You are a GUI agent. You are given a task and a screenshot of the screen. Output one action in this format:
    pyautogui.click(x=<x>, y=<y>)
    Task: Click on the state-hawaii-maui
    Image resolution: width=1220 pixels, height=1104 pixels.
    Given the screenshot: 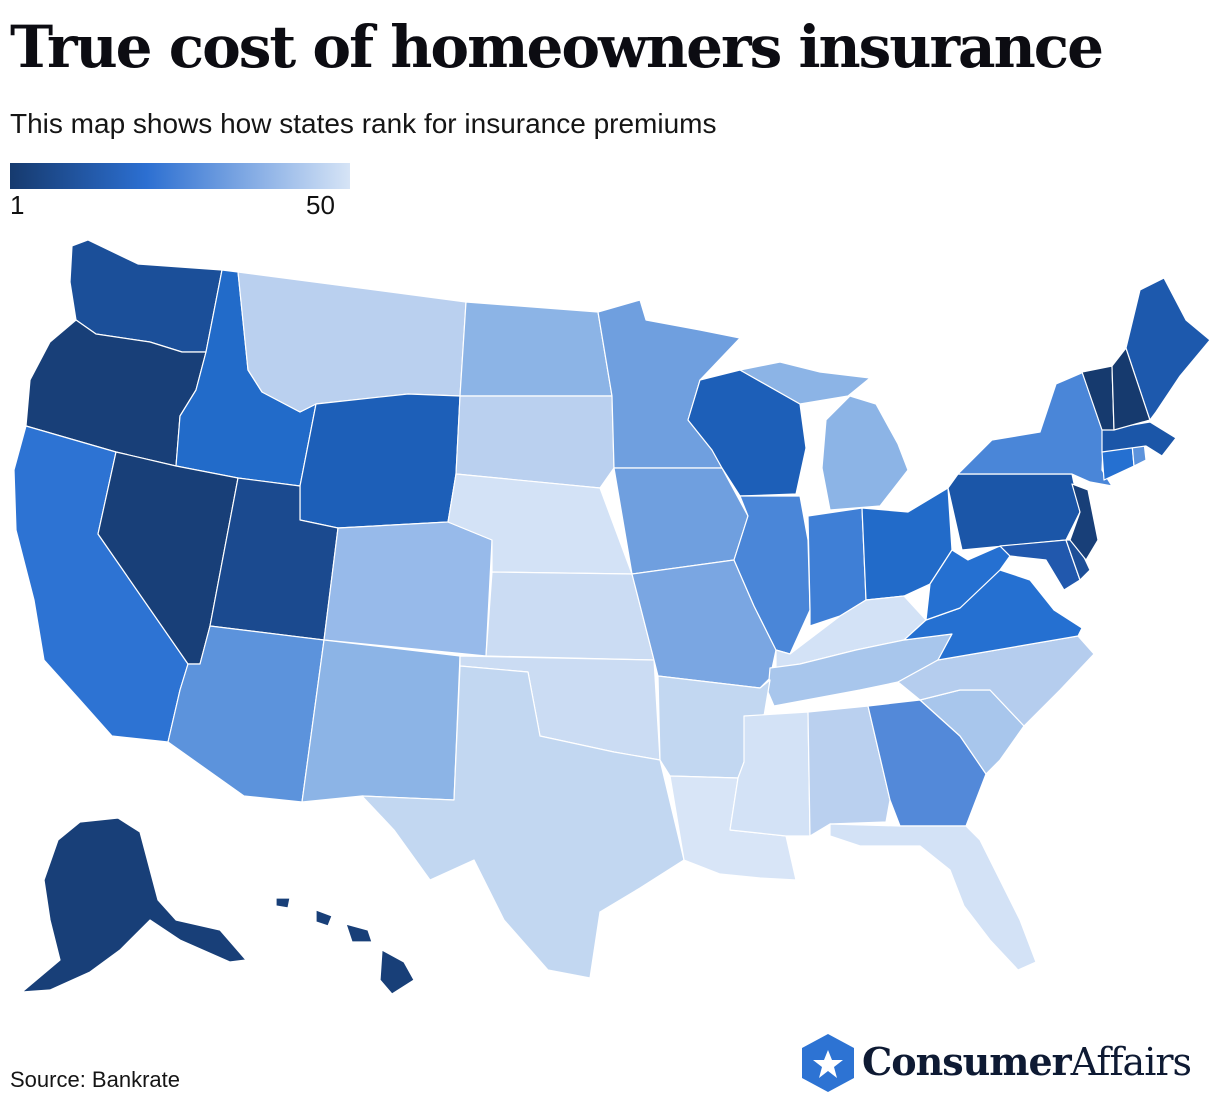 What is the action you would take?
    pyautogui.click(x=359, y=933)
    